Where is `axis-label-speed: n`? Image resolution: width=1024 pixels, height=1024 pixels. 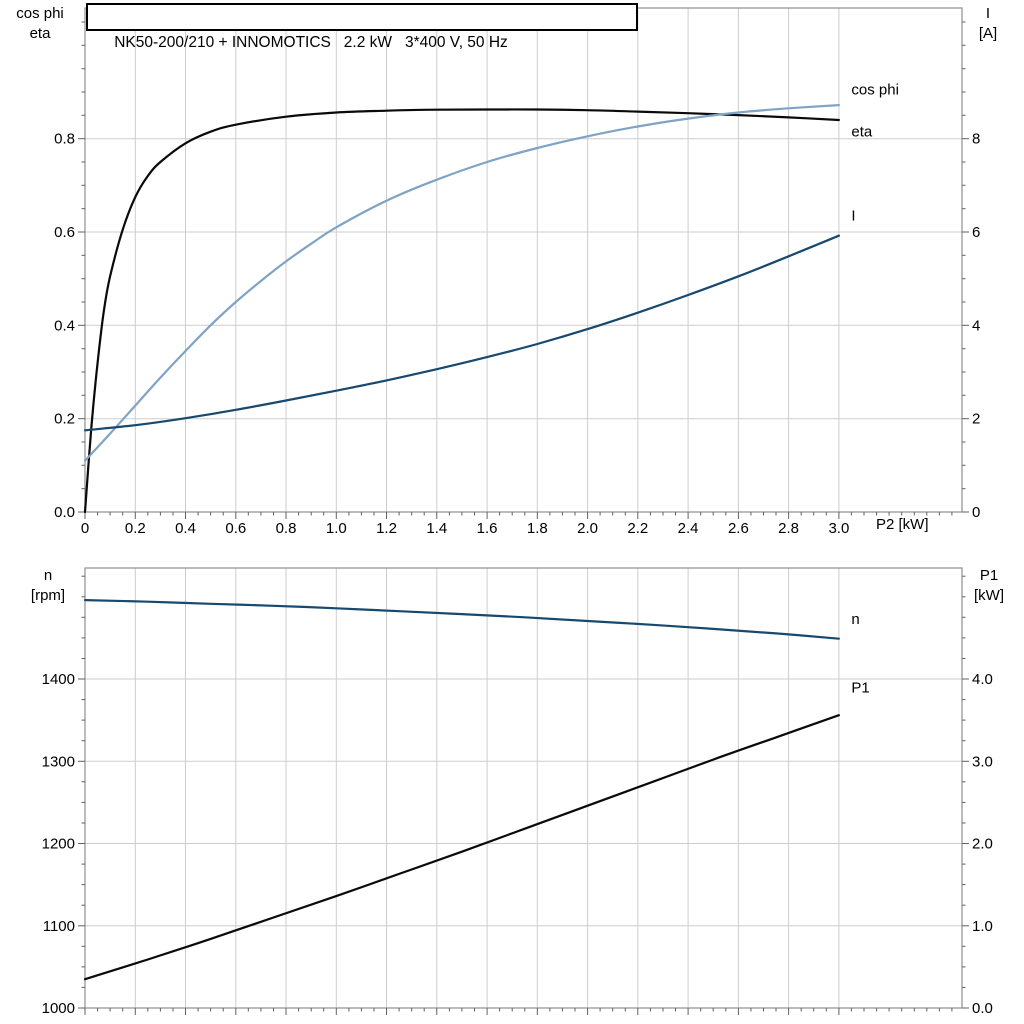
axis-label-speed: n is located at coordinates (48, 575).